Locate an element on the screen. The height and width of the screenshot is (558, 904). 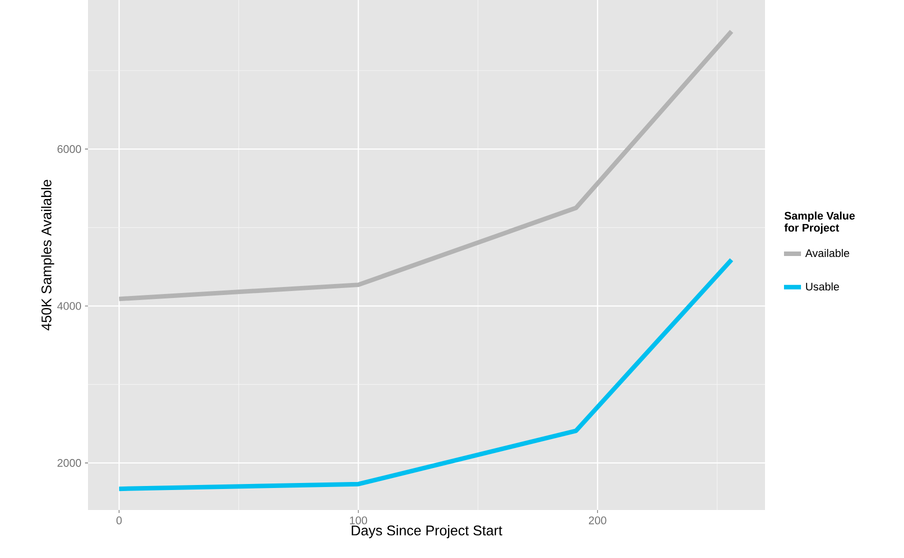
x-axis-title: Days Since Project Start is located at coordinates (427, 531).